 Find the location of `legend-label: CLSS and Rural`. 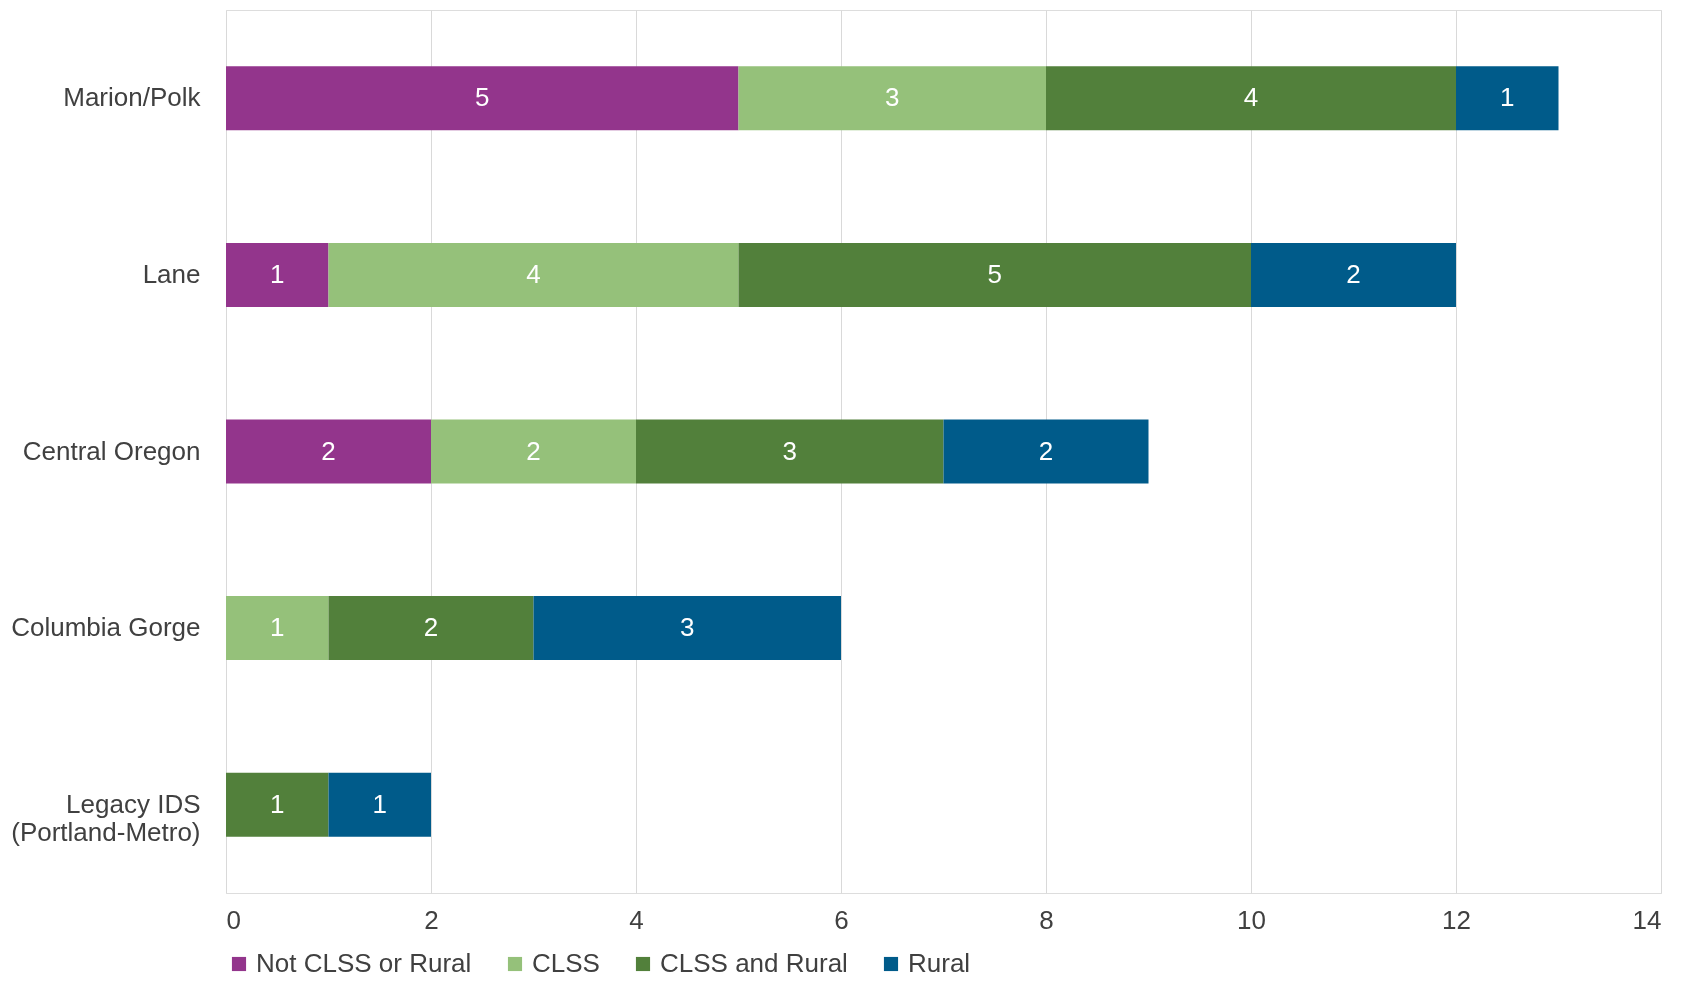

legend-label: CLSS and Rural is located at coordinates (754, 963).